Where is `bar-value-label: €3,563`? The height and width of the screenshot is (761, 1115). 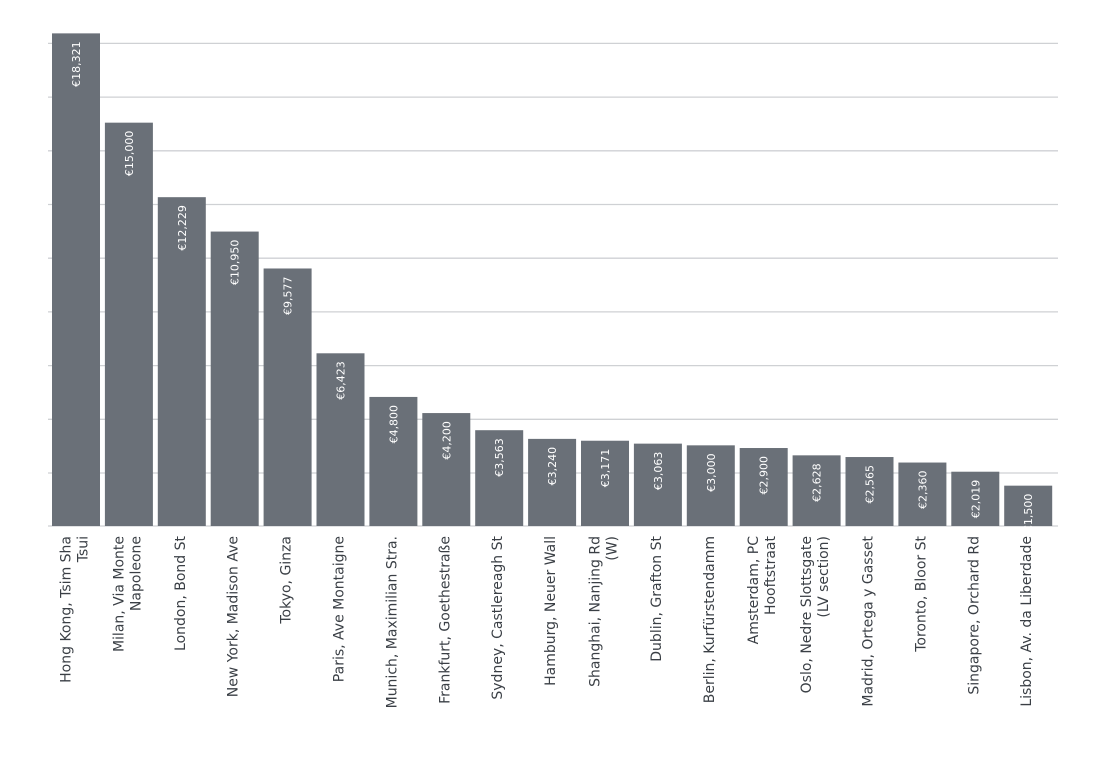
bar-value-label: €3,563 is located at coordinates (499, 457).